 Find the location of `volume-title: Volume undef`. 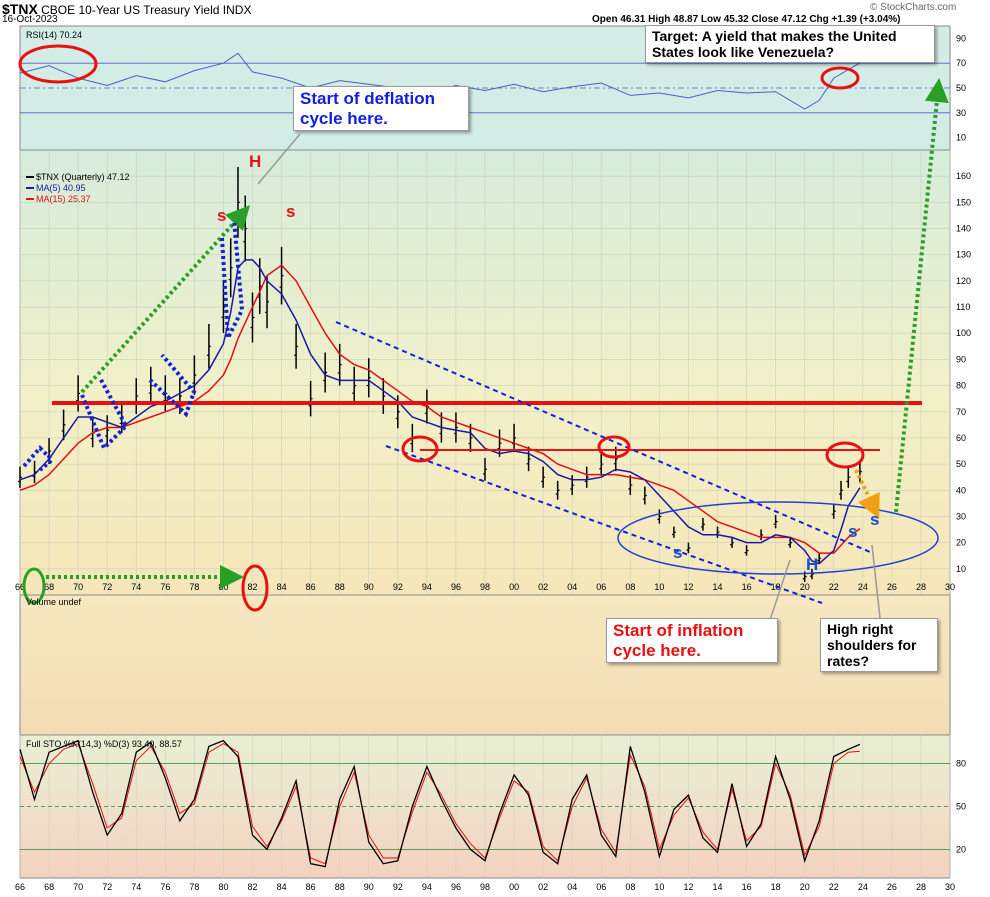

volume-title: Volume undef is located at coordinates (54, 602).